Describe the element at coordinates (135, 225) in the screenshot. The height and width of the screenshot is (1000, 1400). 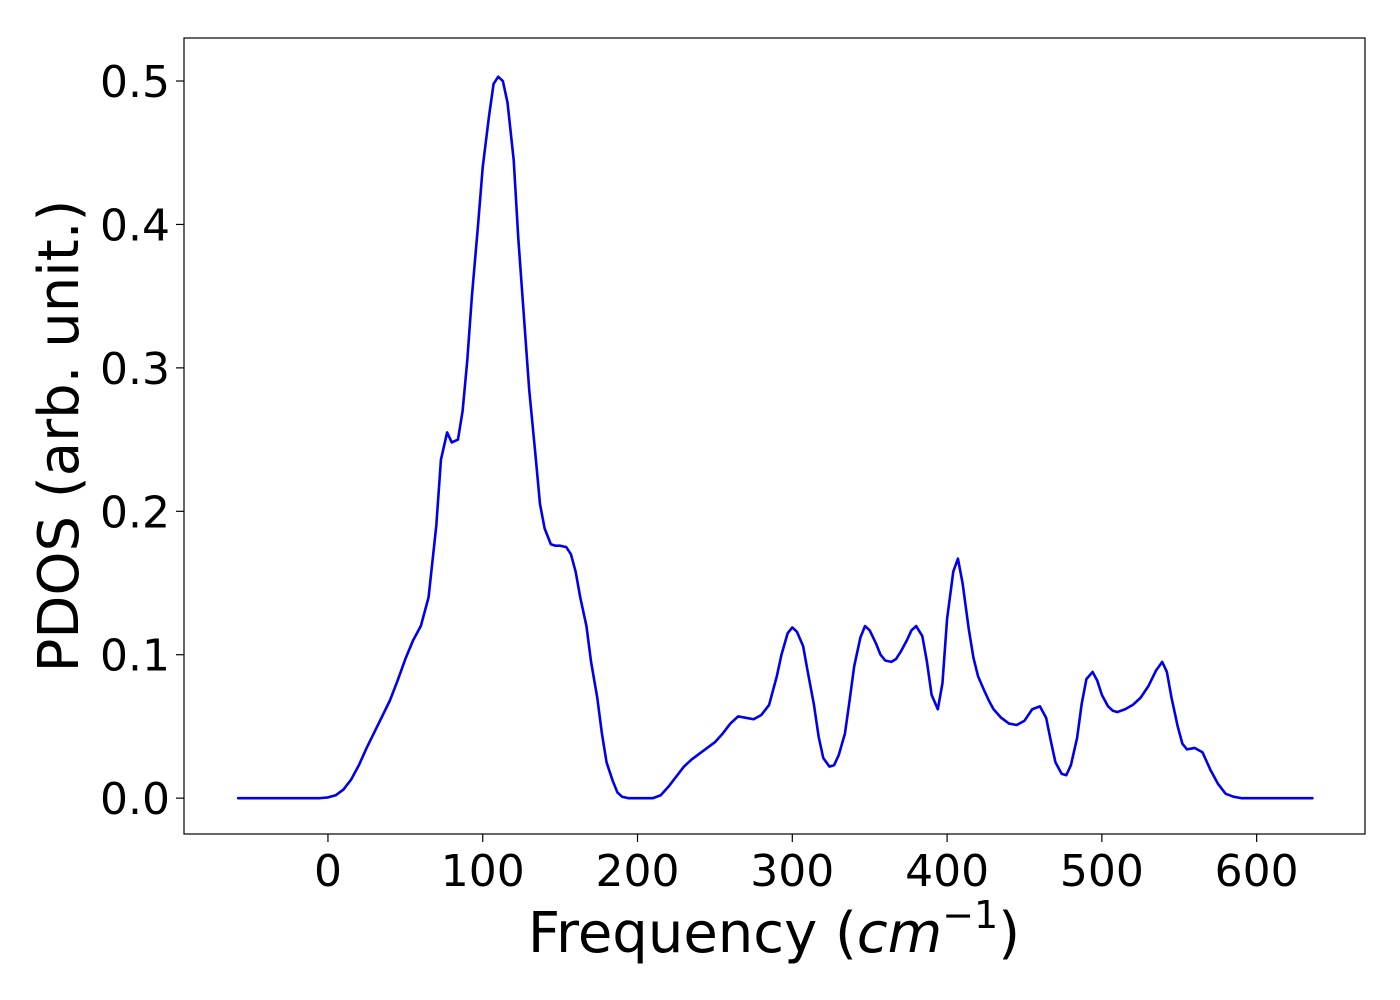
I see `y-tick-label: 0.4` at that location.